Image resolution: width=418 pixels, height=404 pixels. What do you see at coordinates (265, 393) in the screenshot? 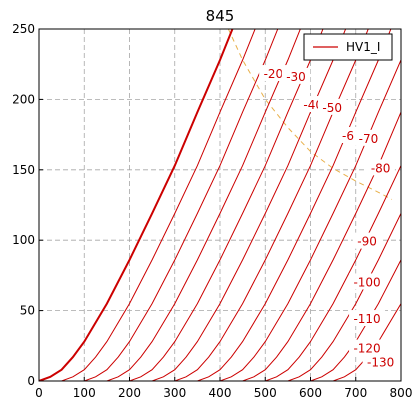
I see `x-tick-label: 500` at bounding box center [265, 393].